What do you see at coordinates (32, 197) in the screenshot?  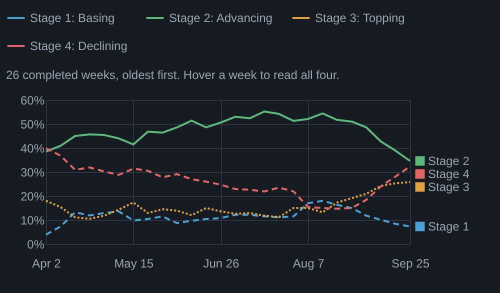 I see `y-tick-label: 20%` at bounding box center [32, 197].